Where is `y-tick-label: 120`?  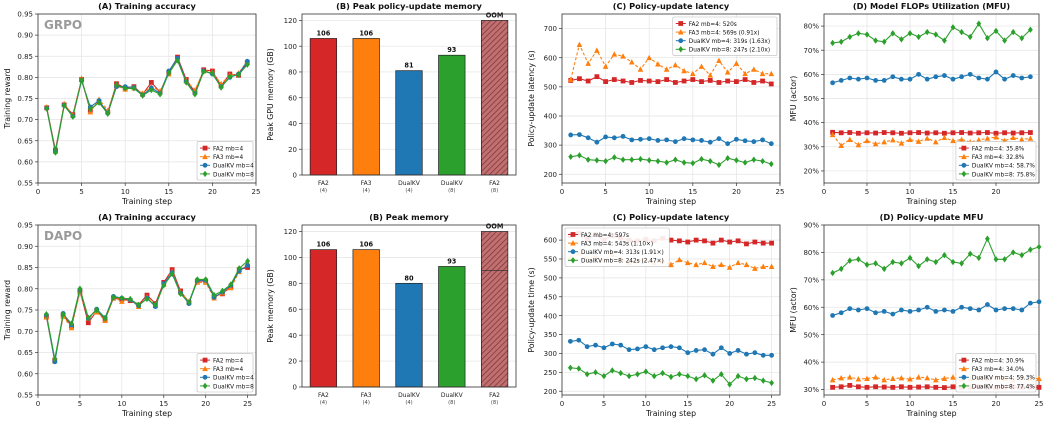 y-tick-label: 120 is located at coordinates (290, 232).